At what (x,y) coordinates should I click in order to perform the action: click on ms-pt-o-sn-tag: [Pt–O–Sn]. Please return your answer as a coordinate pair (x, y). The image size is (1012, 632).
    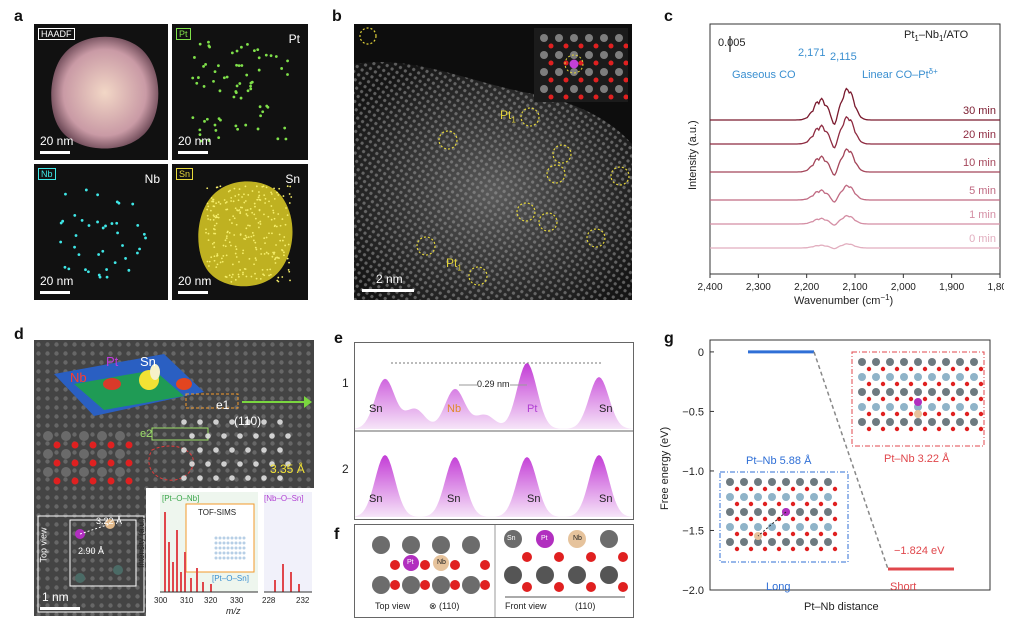
    Looking at the image, I should click on (230, 578).